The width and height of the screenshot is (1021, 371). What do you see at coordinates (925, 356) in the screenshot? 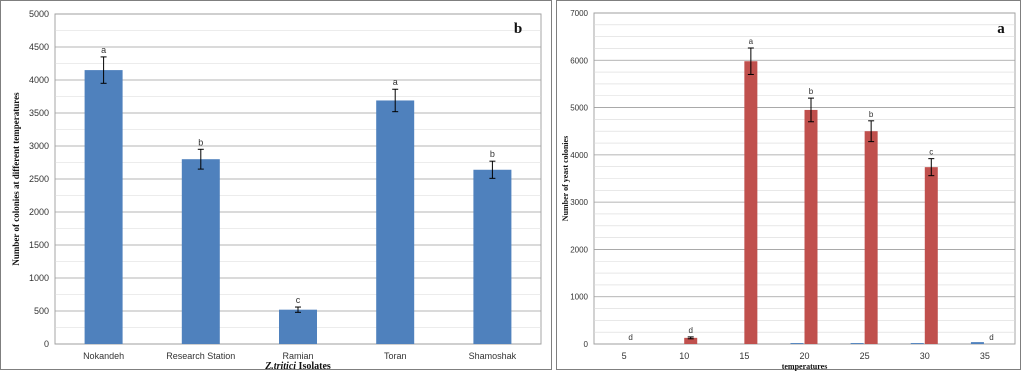
I see `x-tick-label-a: 30` at bounding box center [925, 356].